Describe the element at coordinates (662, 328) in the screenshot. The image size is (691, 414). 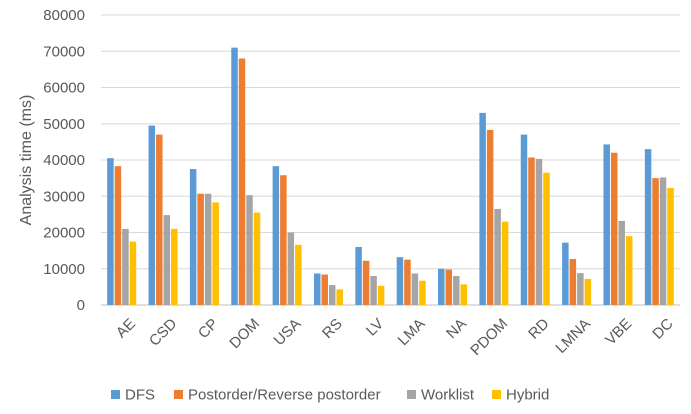
I see `x-tick-label: DC` at that location.